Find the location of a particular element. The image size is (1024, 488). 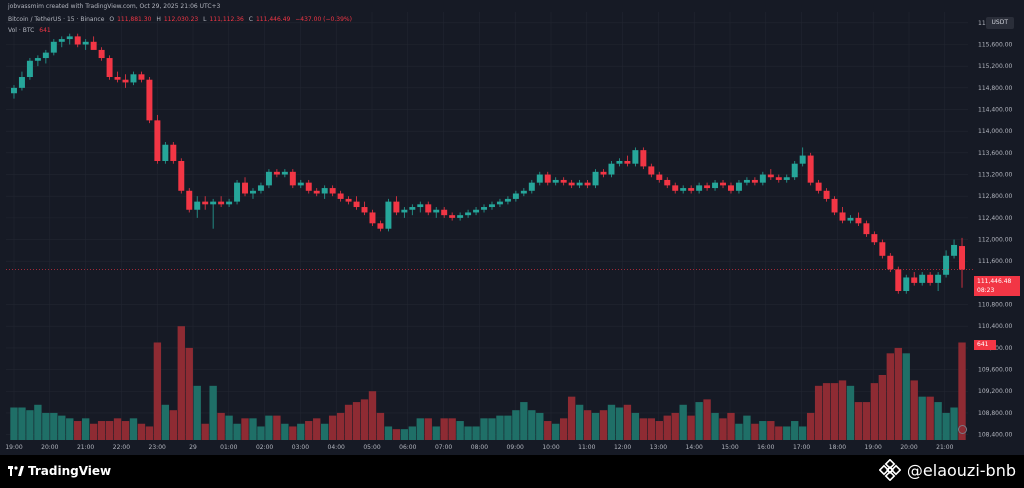

x-tick-label: 21:00 is located at coordinates (85, 447).